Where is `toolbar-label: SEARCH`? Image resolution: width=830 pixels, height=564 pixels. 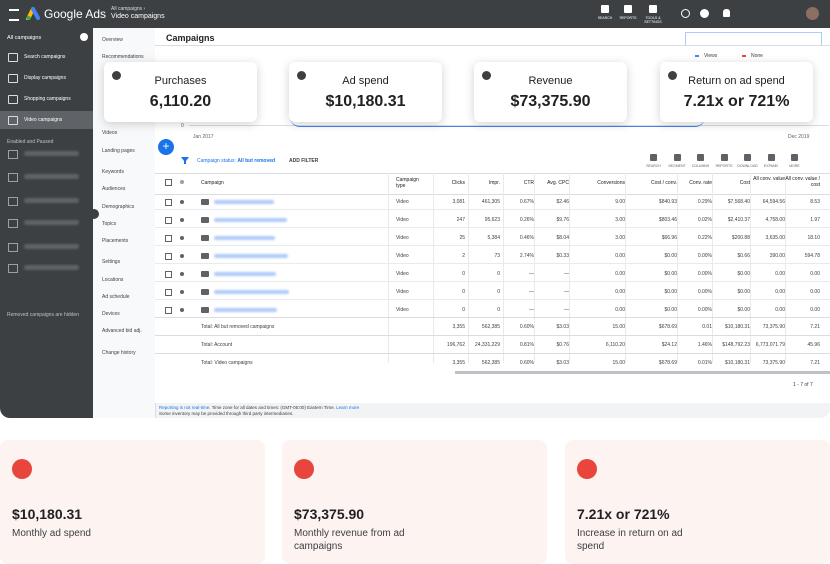
toolbar-label: SEARCH is located at coordinates (653, 166).